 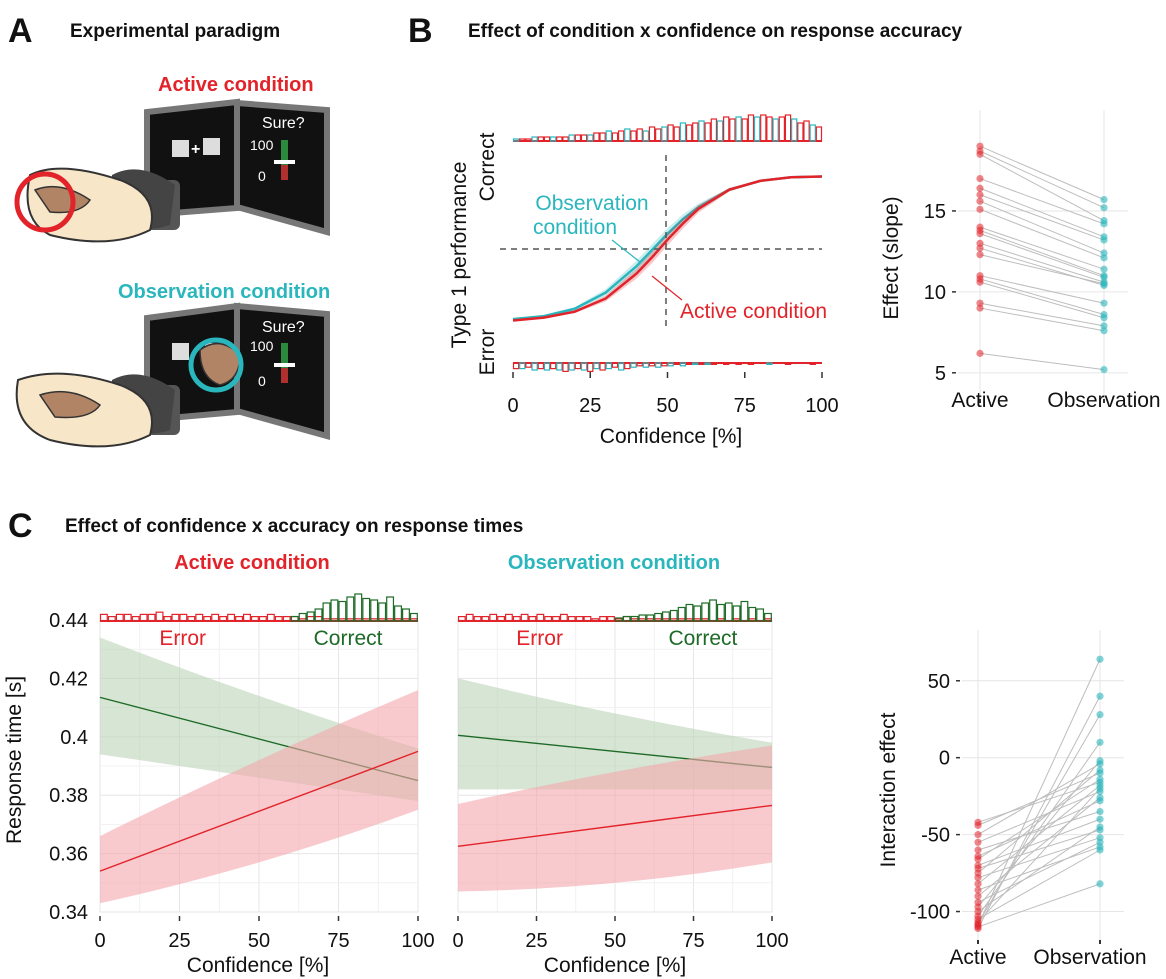 I want to click on x-tick-label: 0, so click(x=457, y=941).